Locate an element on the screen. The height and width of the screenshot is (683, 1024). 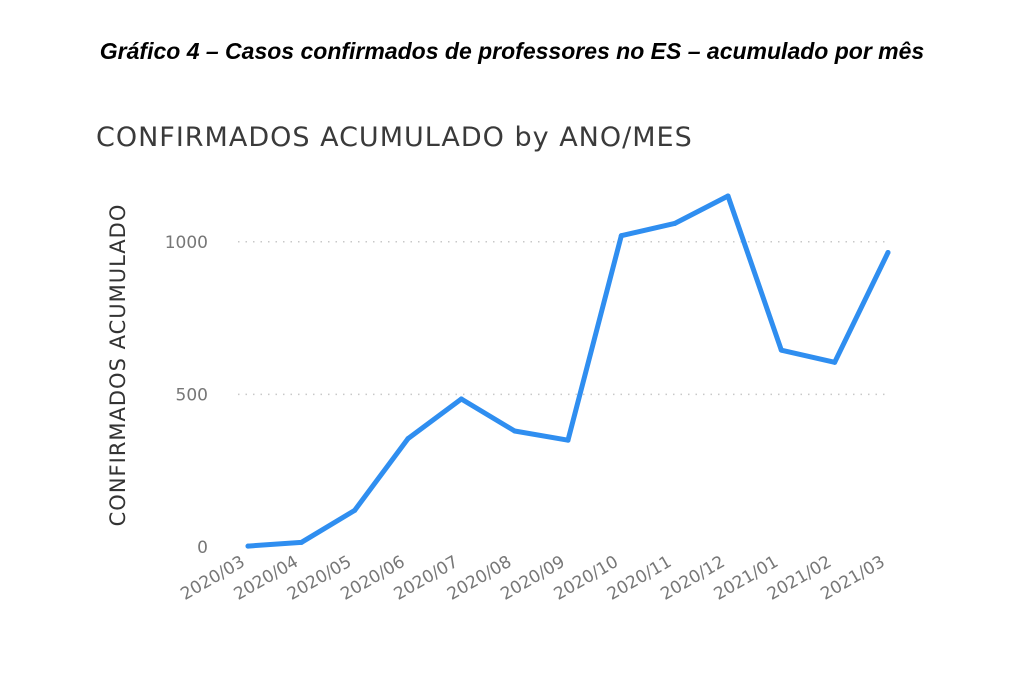
y-tick-label: 0 is located at coordinates (202, 548).